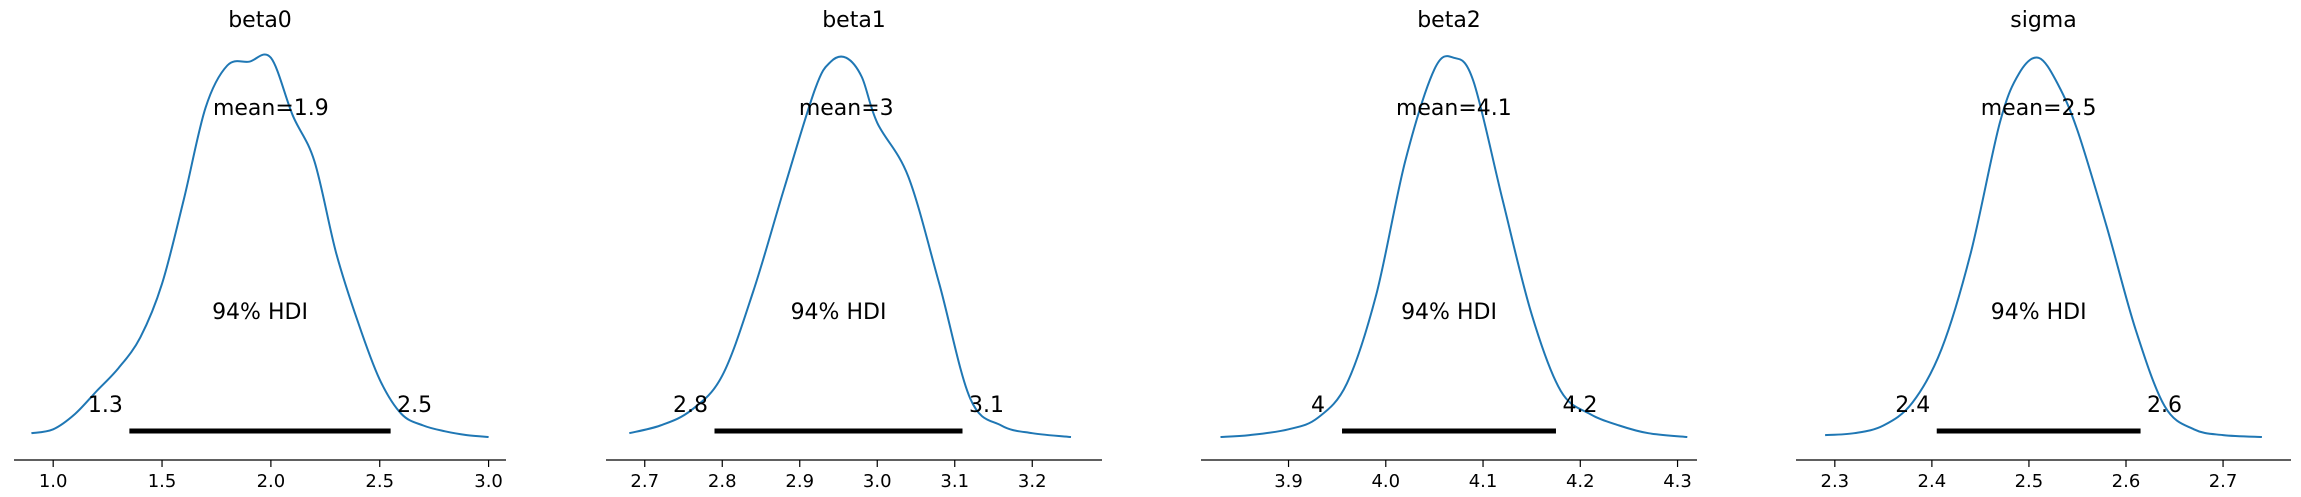 The image size is (2301, 497). Describe the element at coordinates (1454, 108) in the screenshot. I see `mean-label: mean=4.1` at that location.